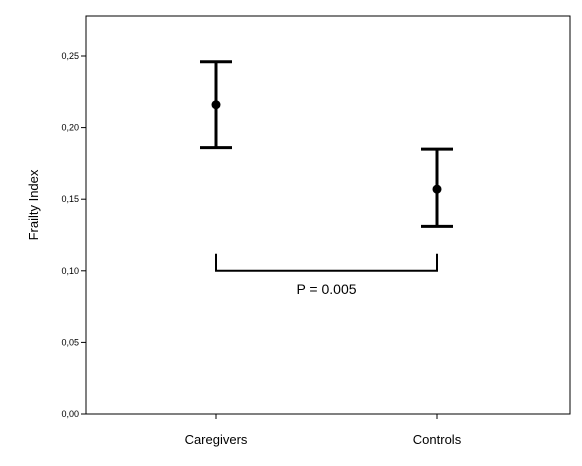 This screenshot has height=466, width=582. I want to click on y-tick-label: 0,15, so click(70, 199).